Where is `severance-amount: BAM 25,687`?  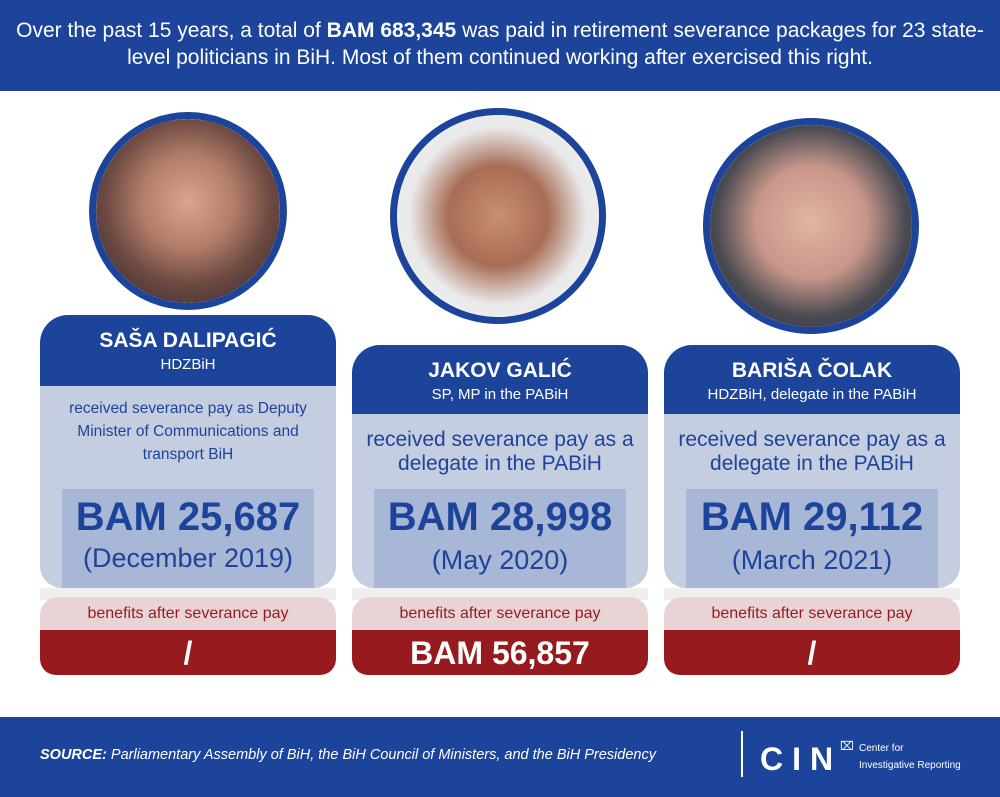
severance-amount: BAM 25,687 is located at coordinates (188, 517).